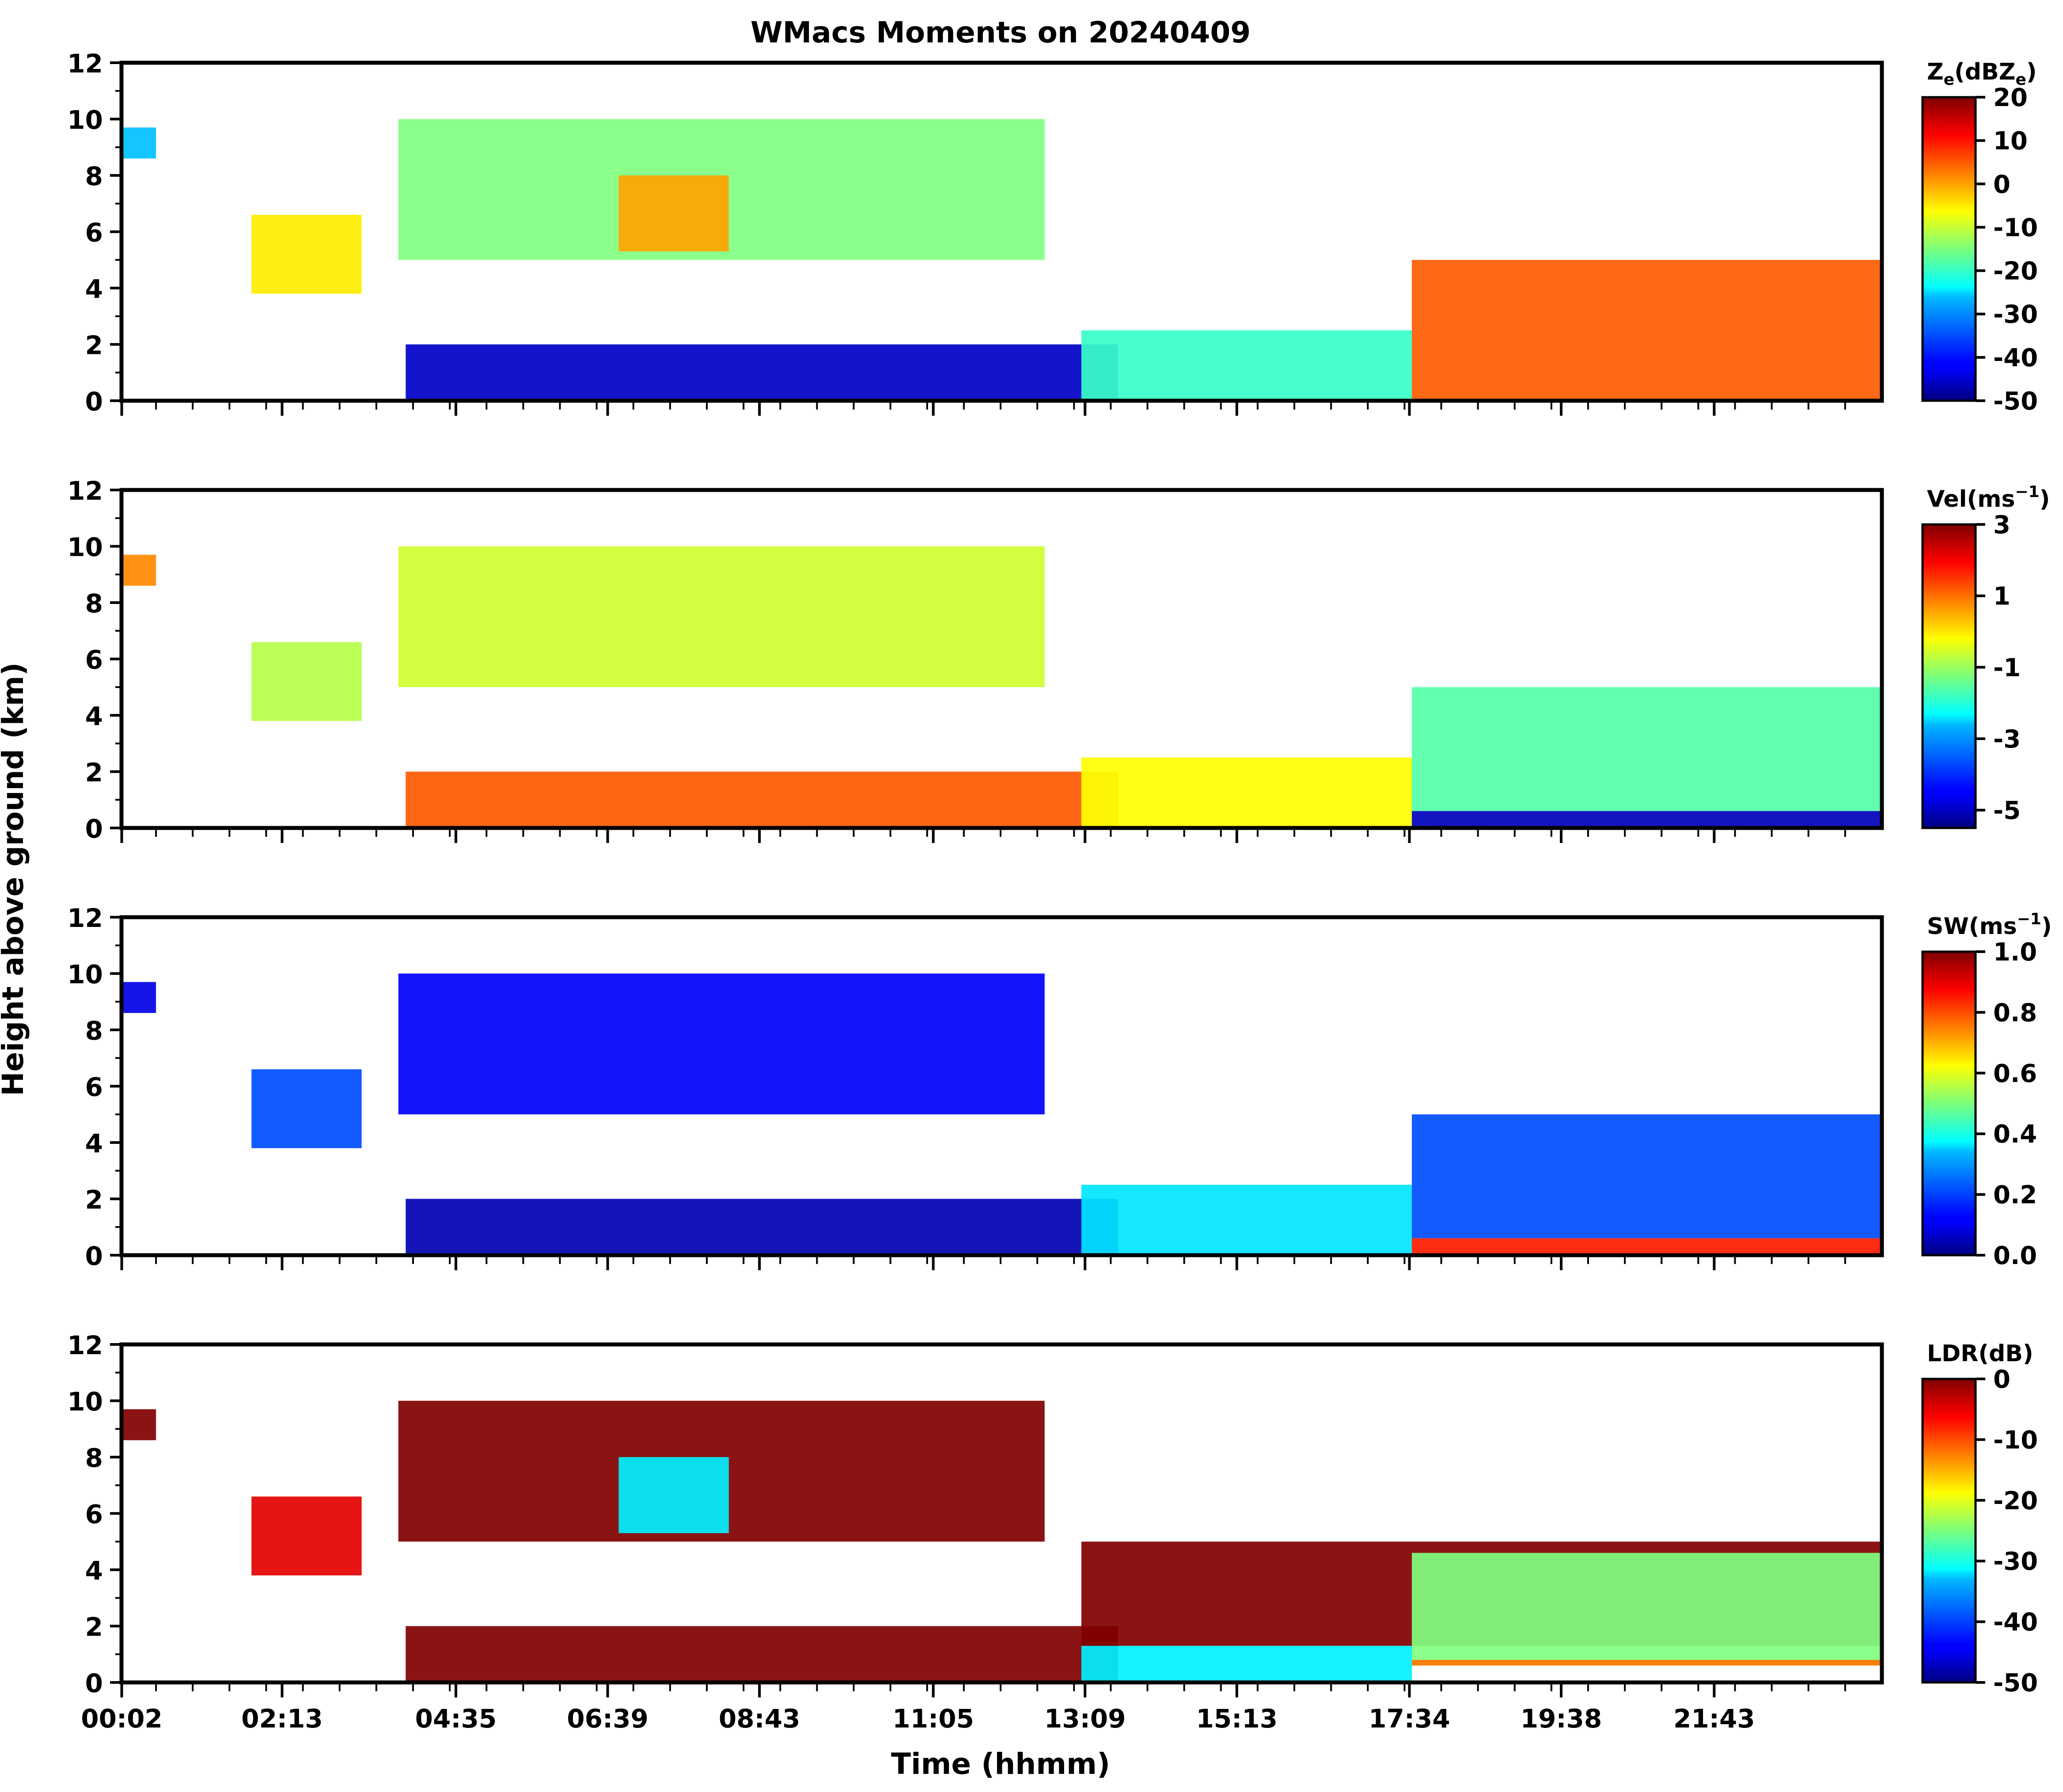  Describe the element at coordinates (15, 879) in the screenshot. I see `y-axis-label: Height above ground (km)` at that location.